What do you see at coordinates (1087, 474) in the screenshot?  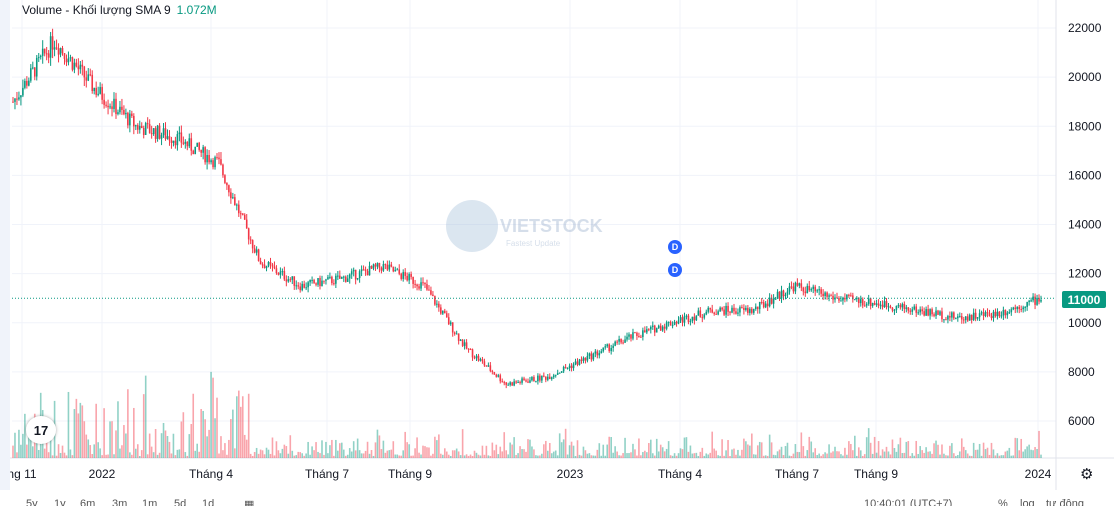 I see `gear-icon: ⚙` at bounding box center [1087, 474].